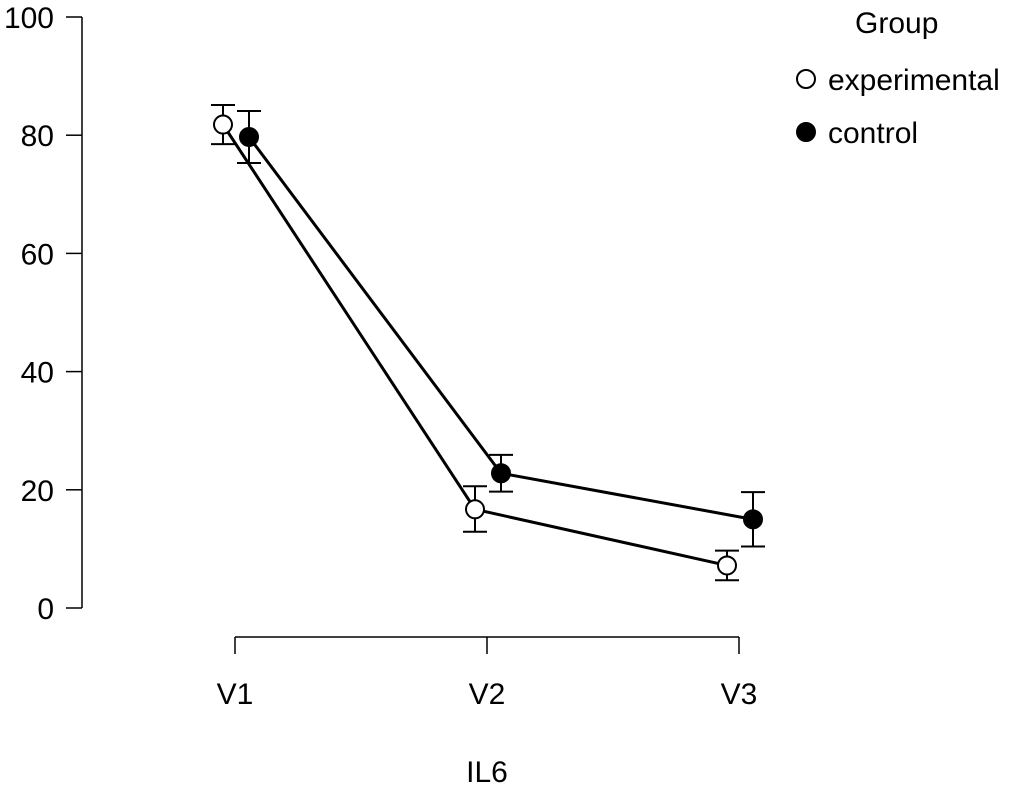  What do you see at coordinates (29, 18) in the screenshot?
I see `y-tick-label: 100` at bounding box center [29, 18].